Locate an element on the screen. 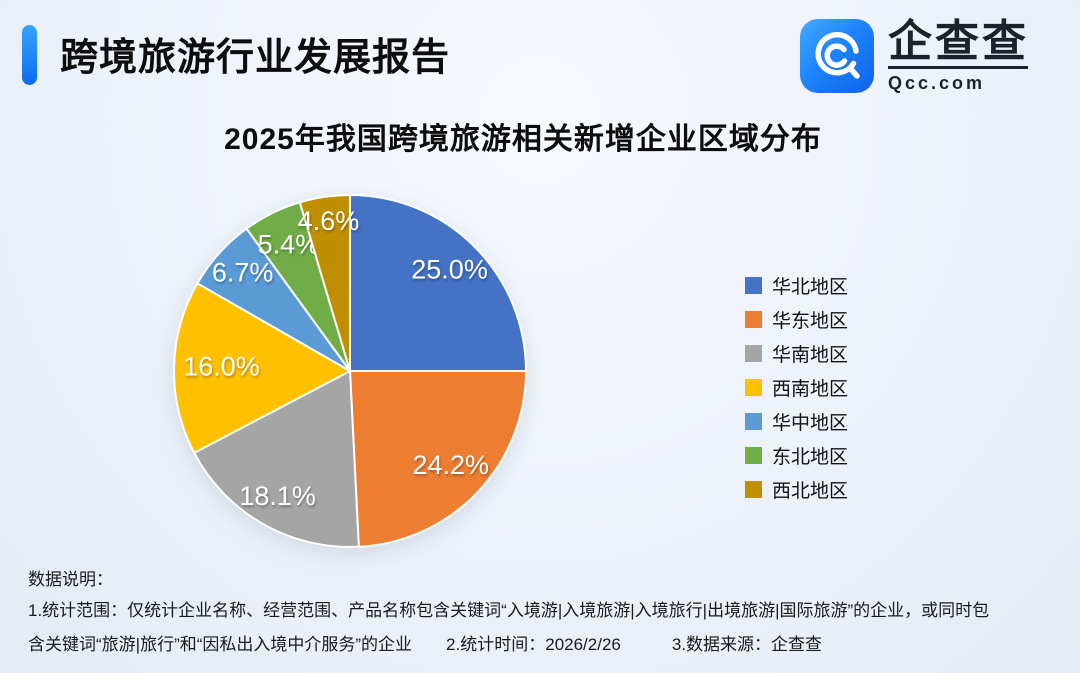  brand-name: 企查查 is located at coordinates (958, 41).